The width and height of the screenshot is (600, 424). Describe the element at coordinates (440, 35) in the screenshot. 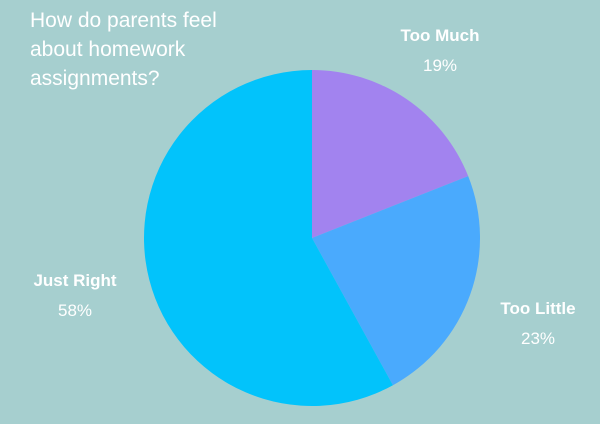

I see `slice-name-too-much: Too Much` at that location.